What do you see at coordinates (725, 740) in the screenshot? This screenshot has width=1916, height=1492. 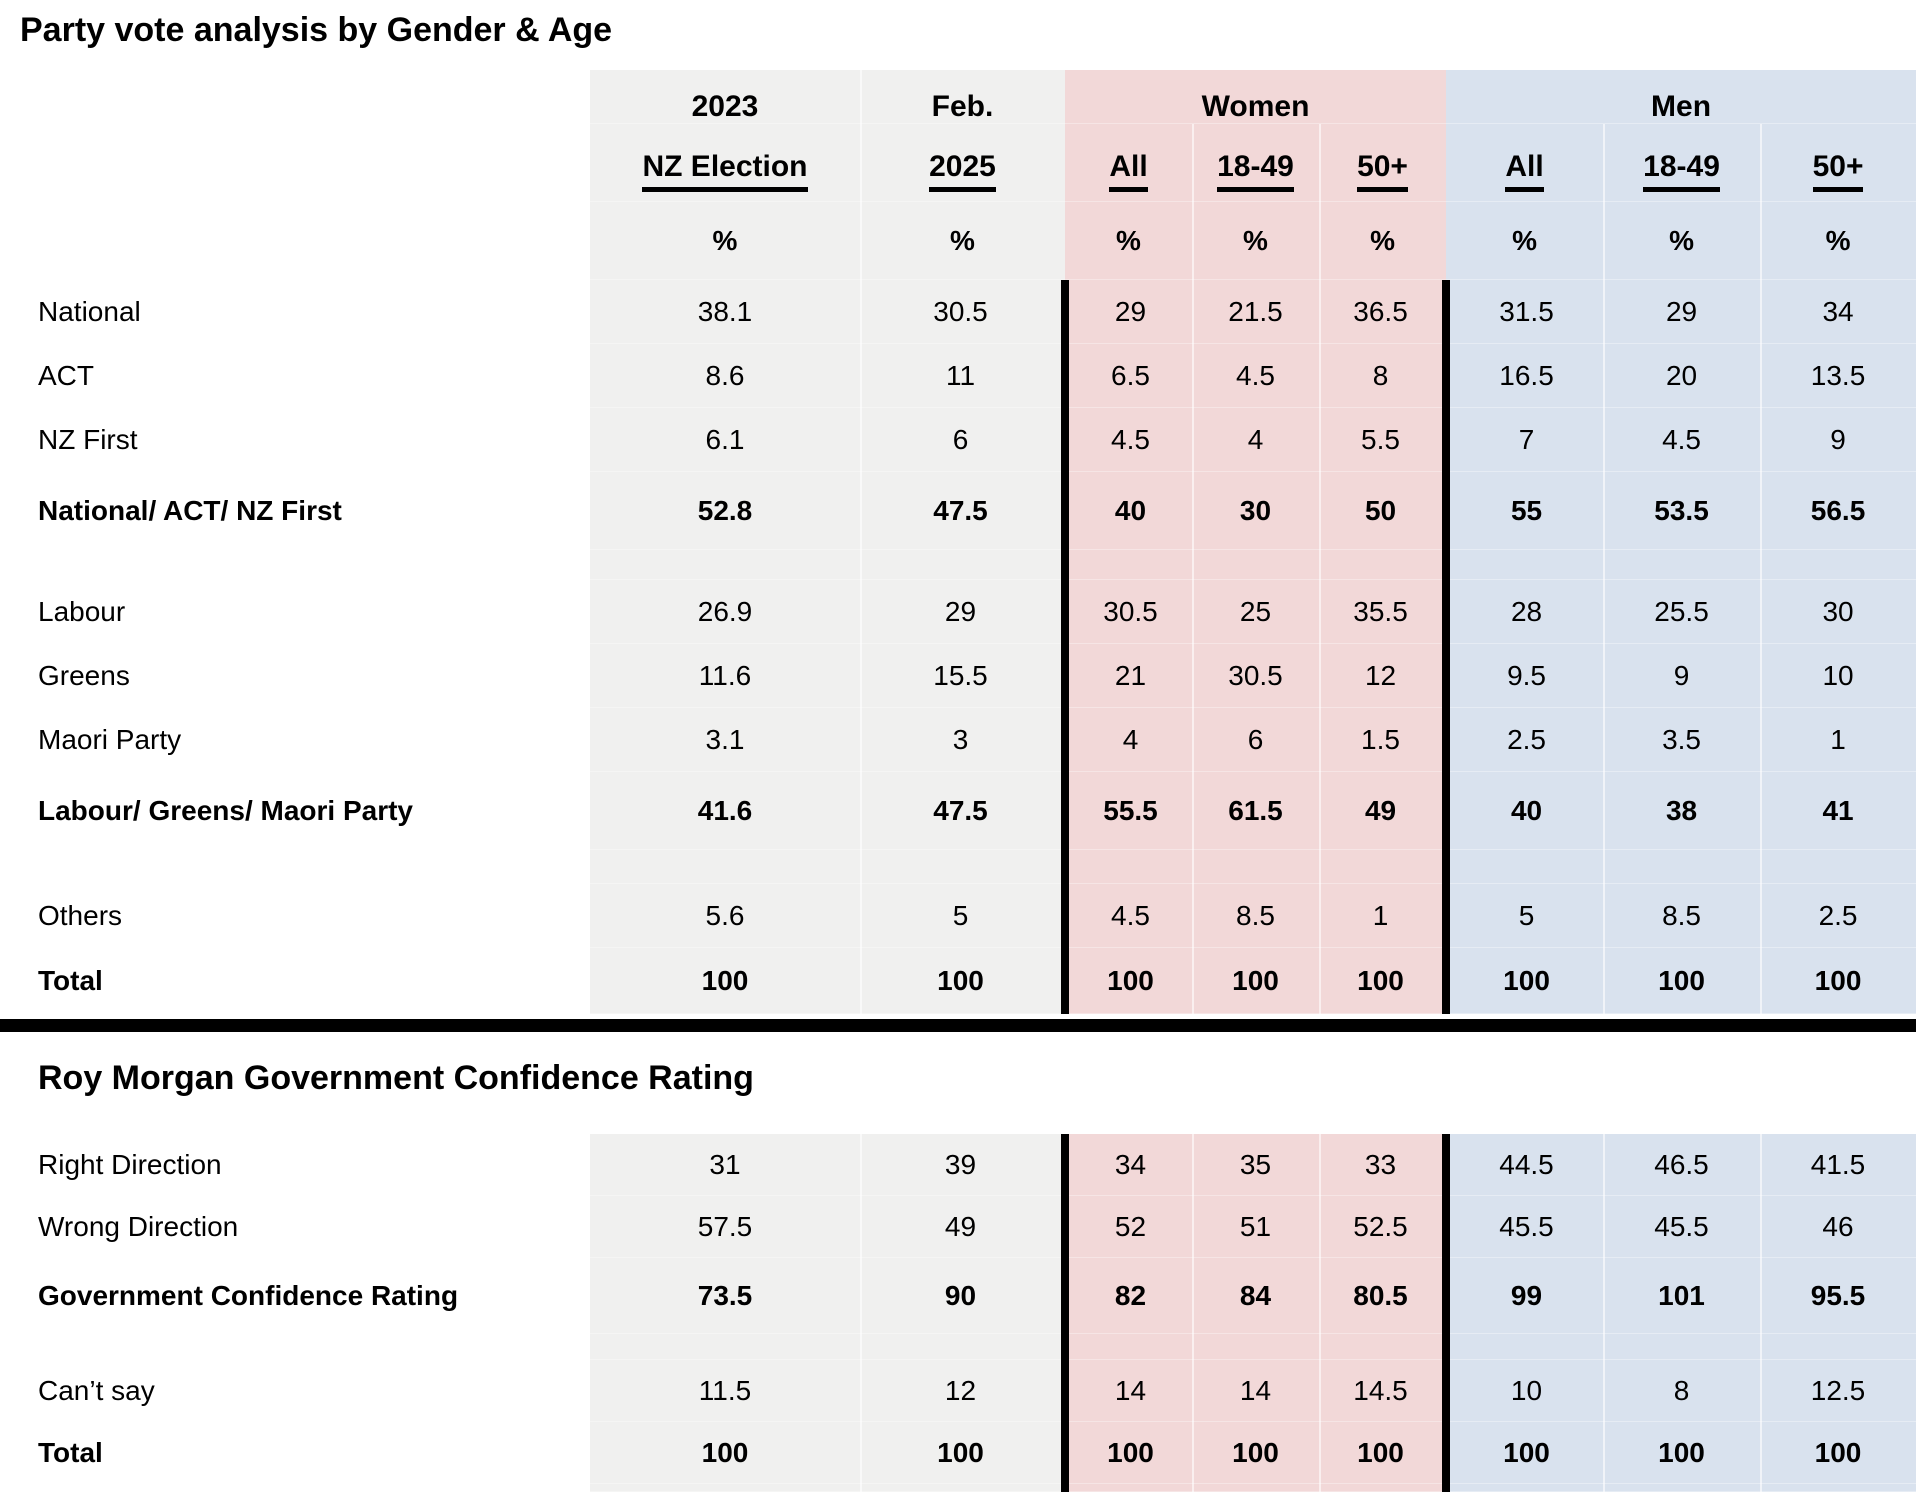 I see `value-cell: 3.1` at bounding box center [725, 740].